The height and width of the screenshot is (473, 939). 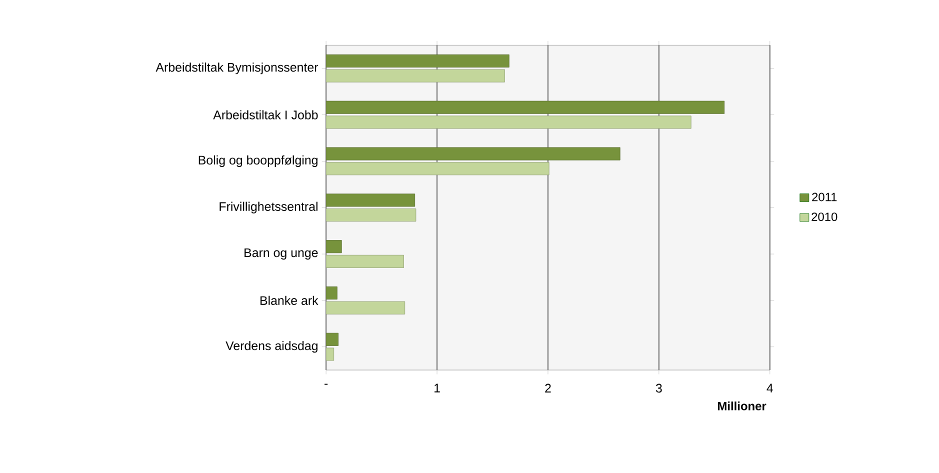 I want to click on x-tick-label: 2, so click(x=548, y=388).